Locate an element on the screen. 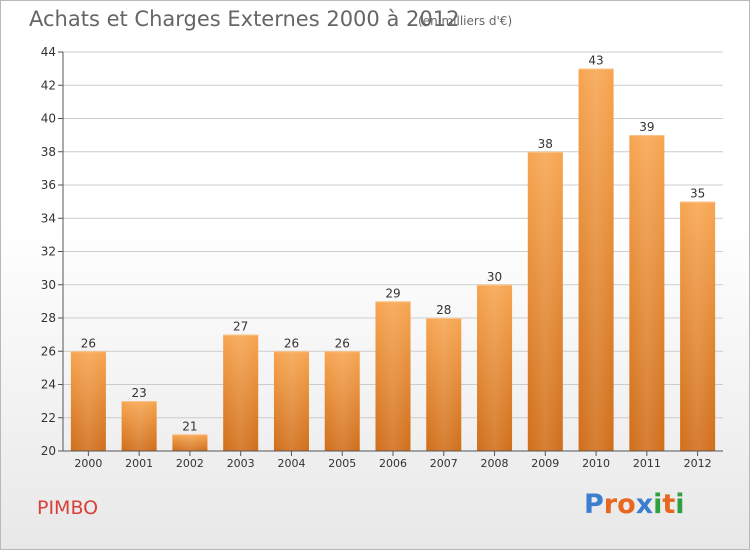 This screenshot has height=550, width=750. x-tick-label: 2005 is located at coordinates (342, 463).